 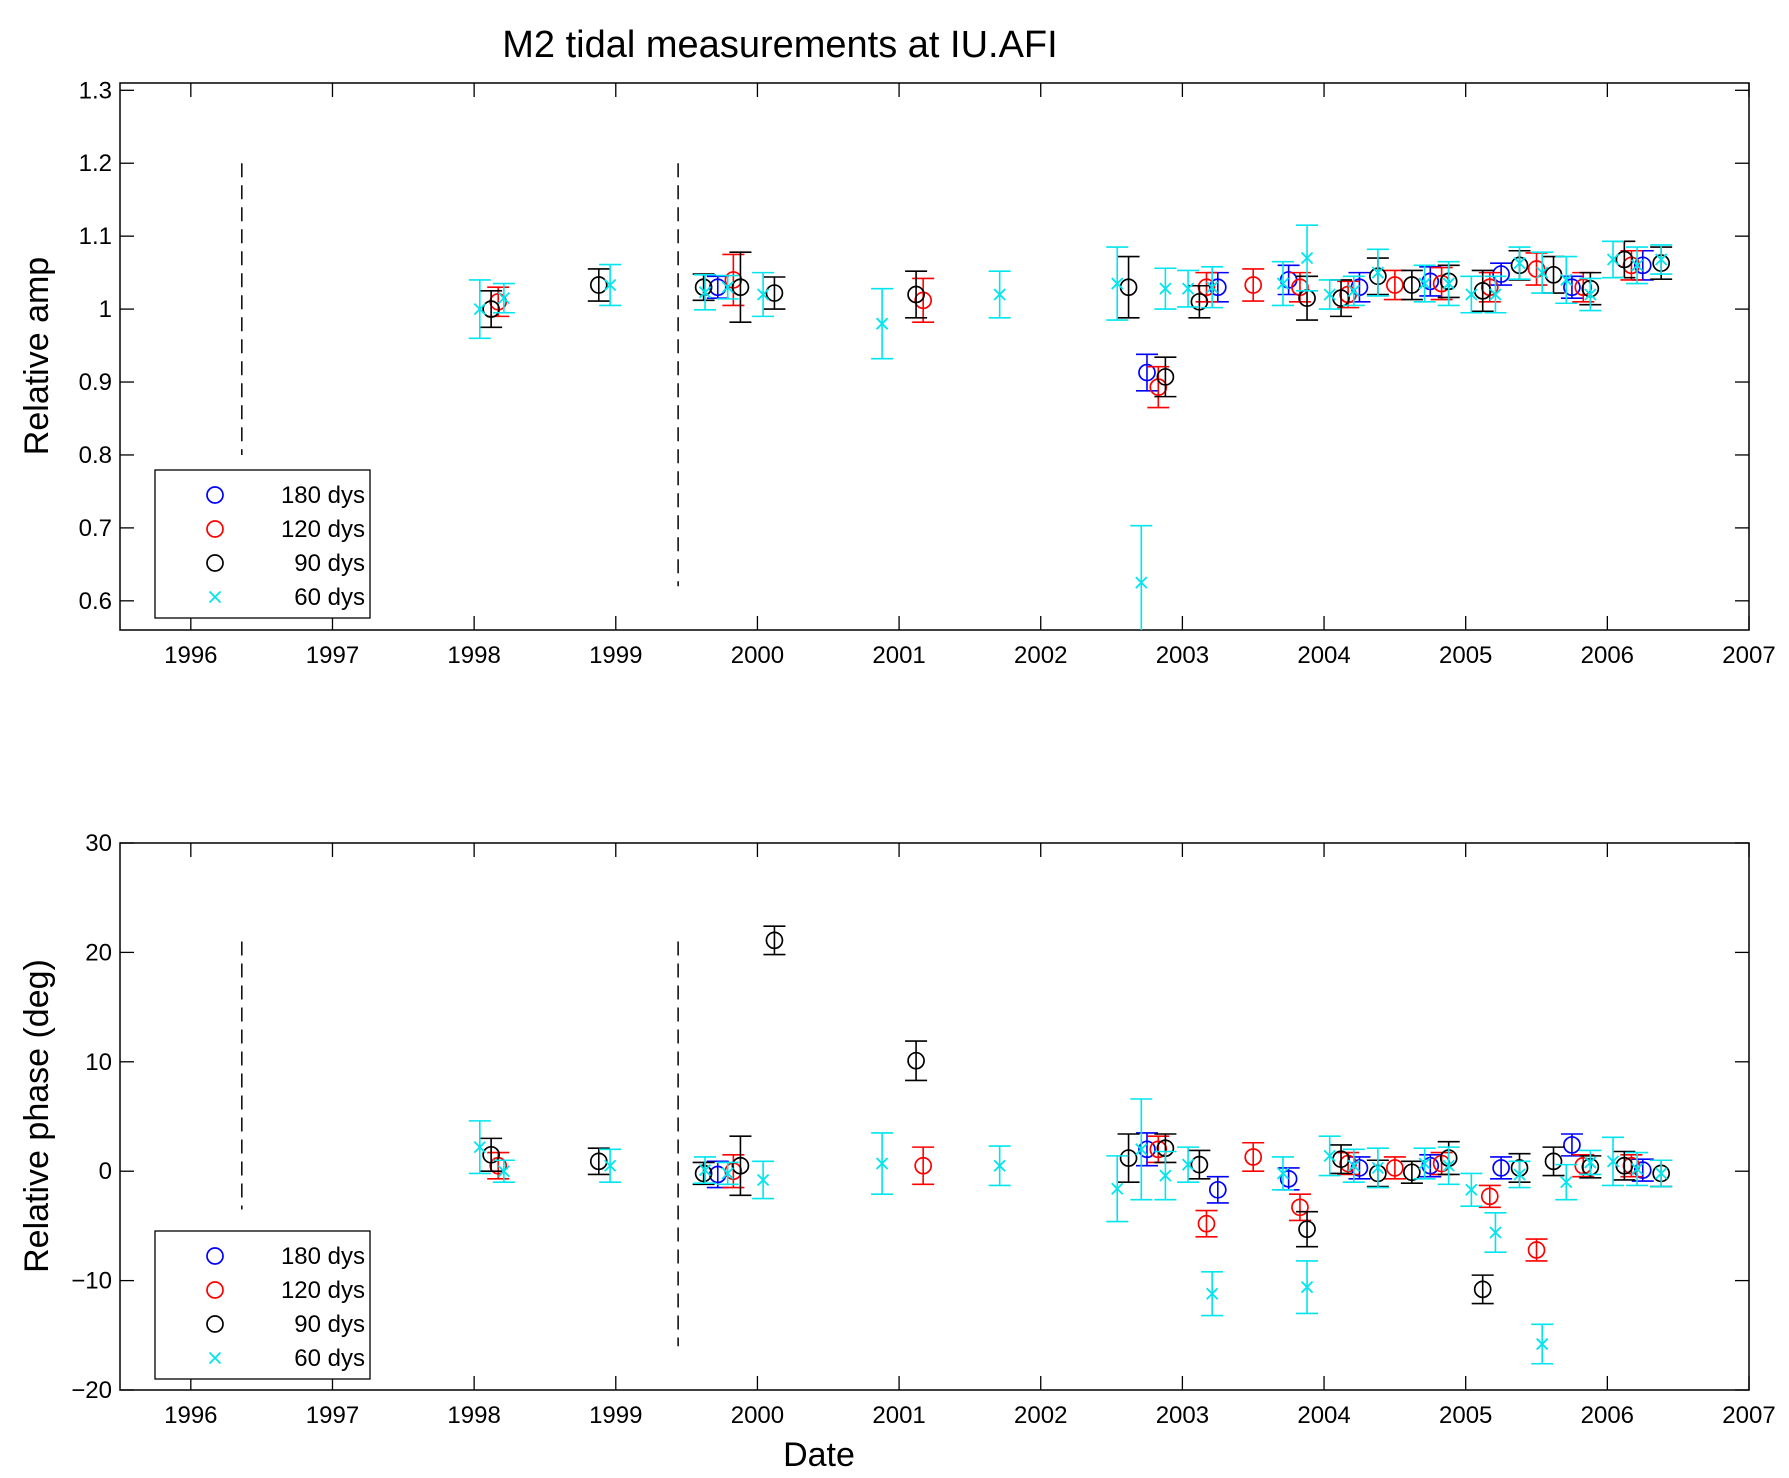 What do you see at coordinates (95, 163) in the screenshot?
I see `y-tick-label: 1.2` at bounding box center [95, 163].